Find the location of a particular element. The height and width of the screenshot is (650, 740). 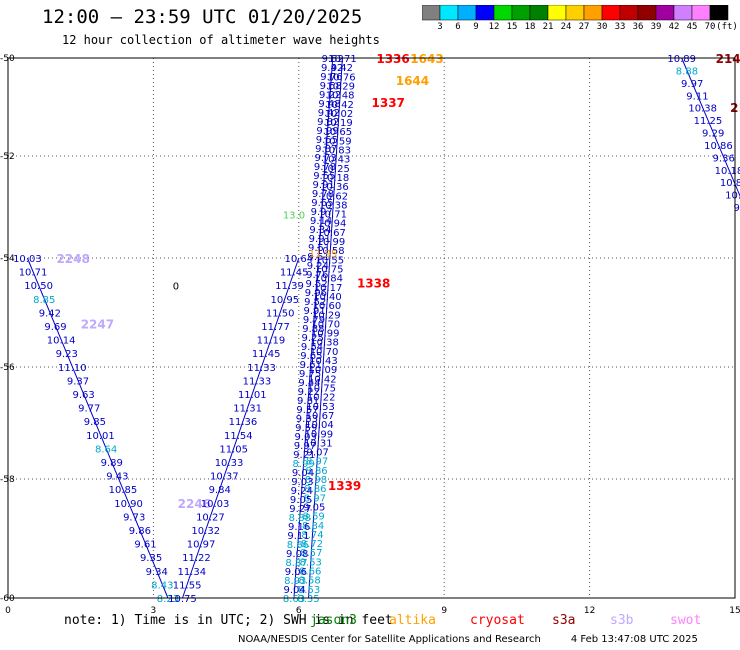

wave-height-value: 8.23 is located at coordinates (168, 599).